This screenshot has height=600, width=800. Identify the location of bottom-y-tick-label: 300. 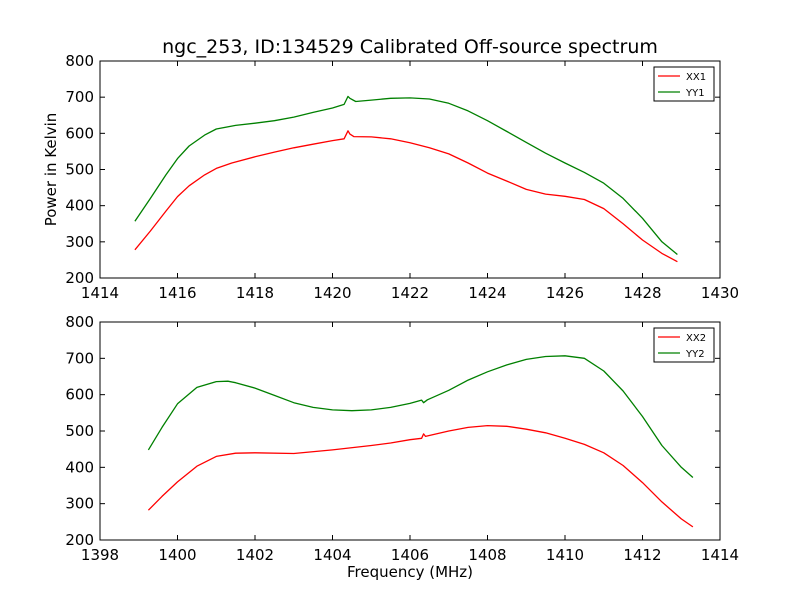
(79, 504).